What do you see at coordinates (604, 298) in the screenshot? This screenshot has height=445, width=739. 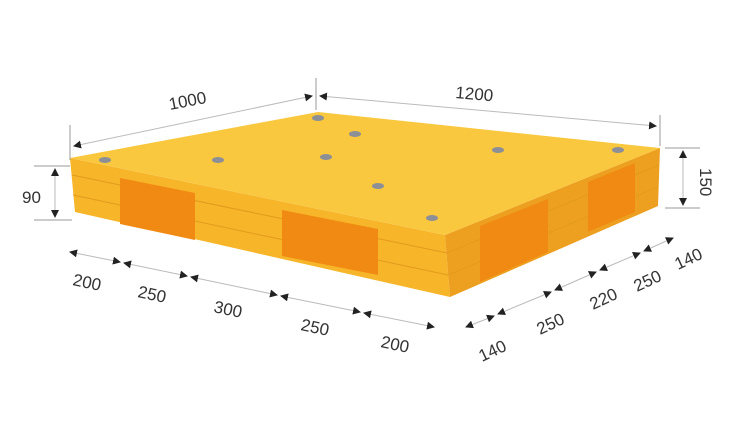 I see `side-segment-label: 220` at bounding box center [604, 298].